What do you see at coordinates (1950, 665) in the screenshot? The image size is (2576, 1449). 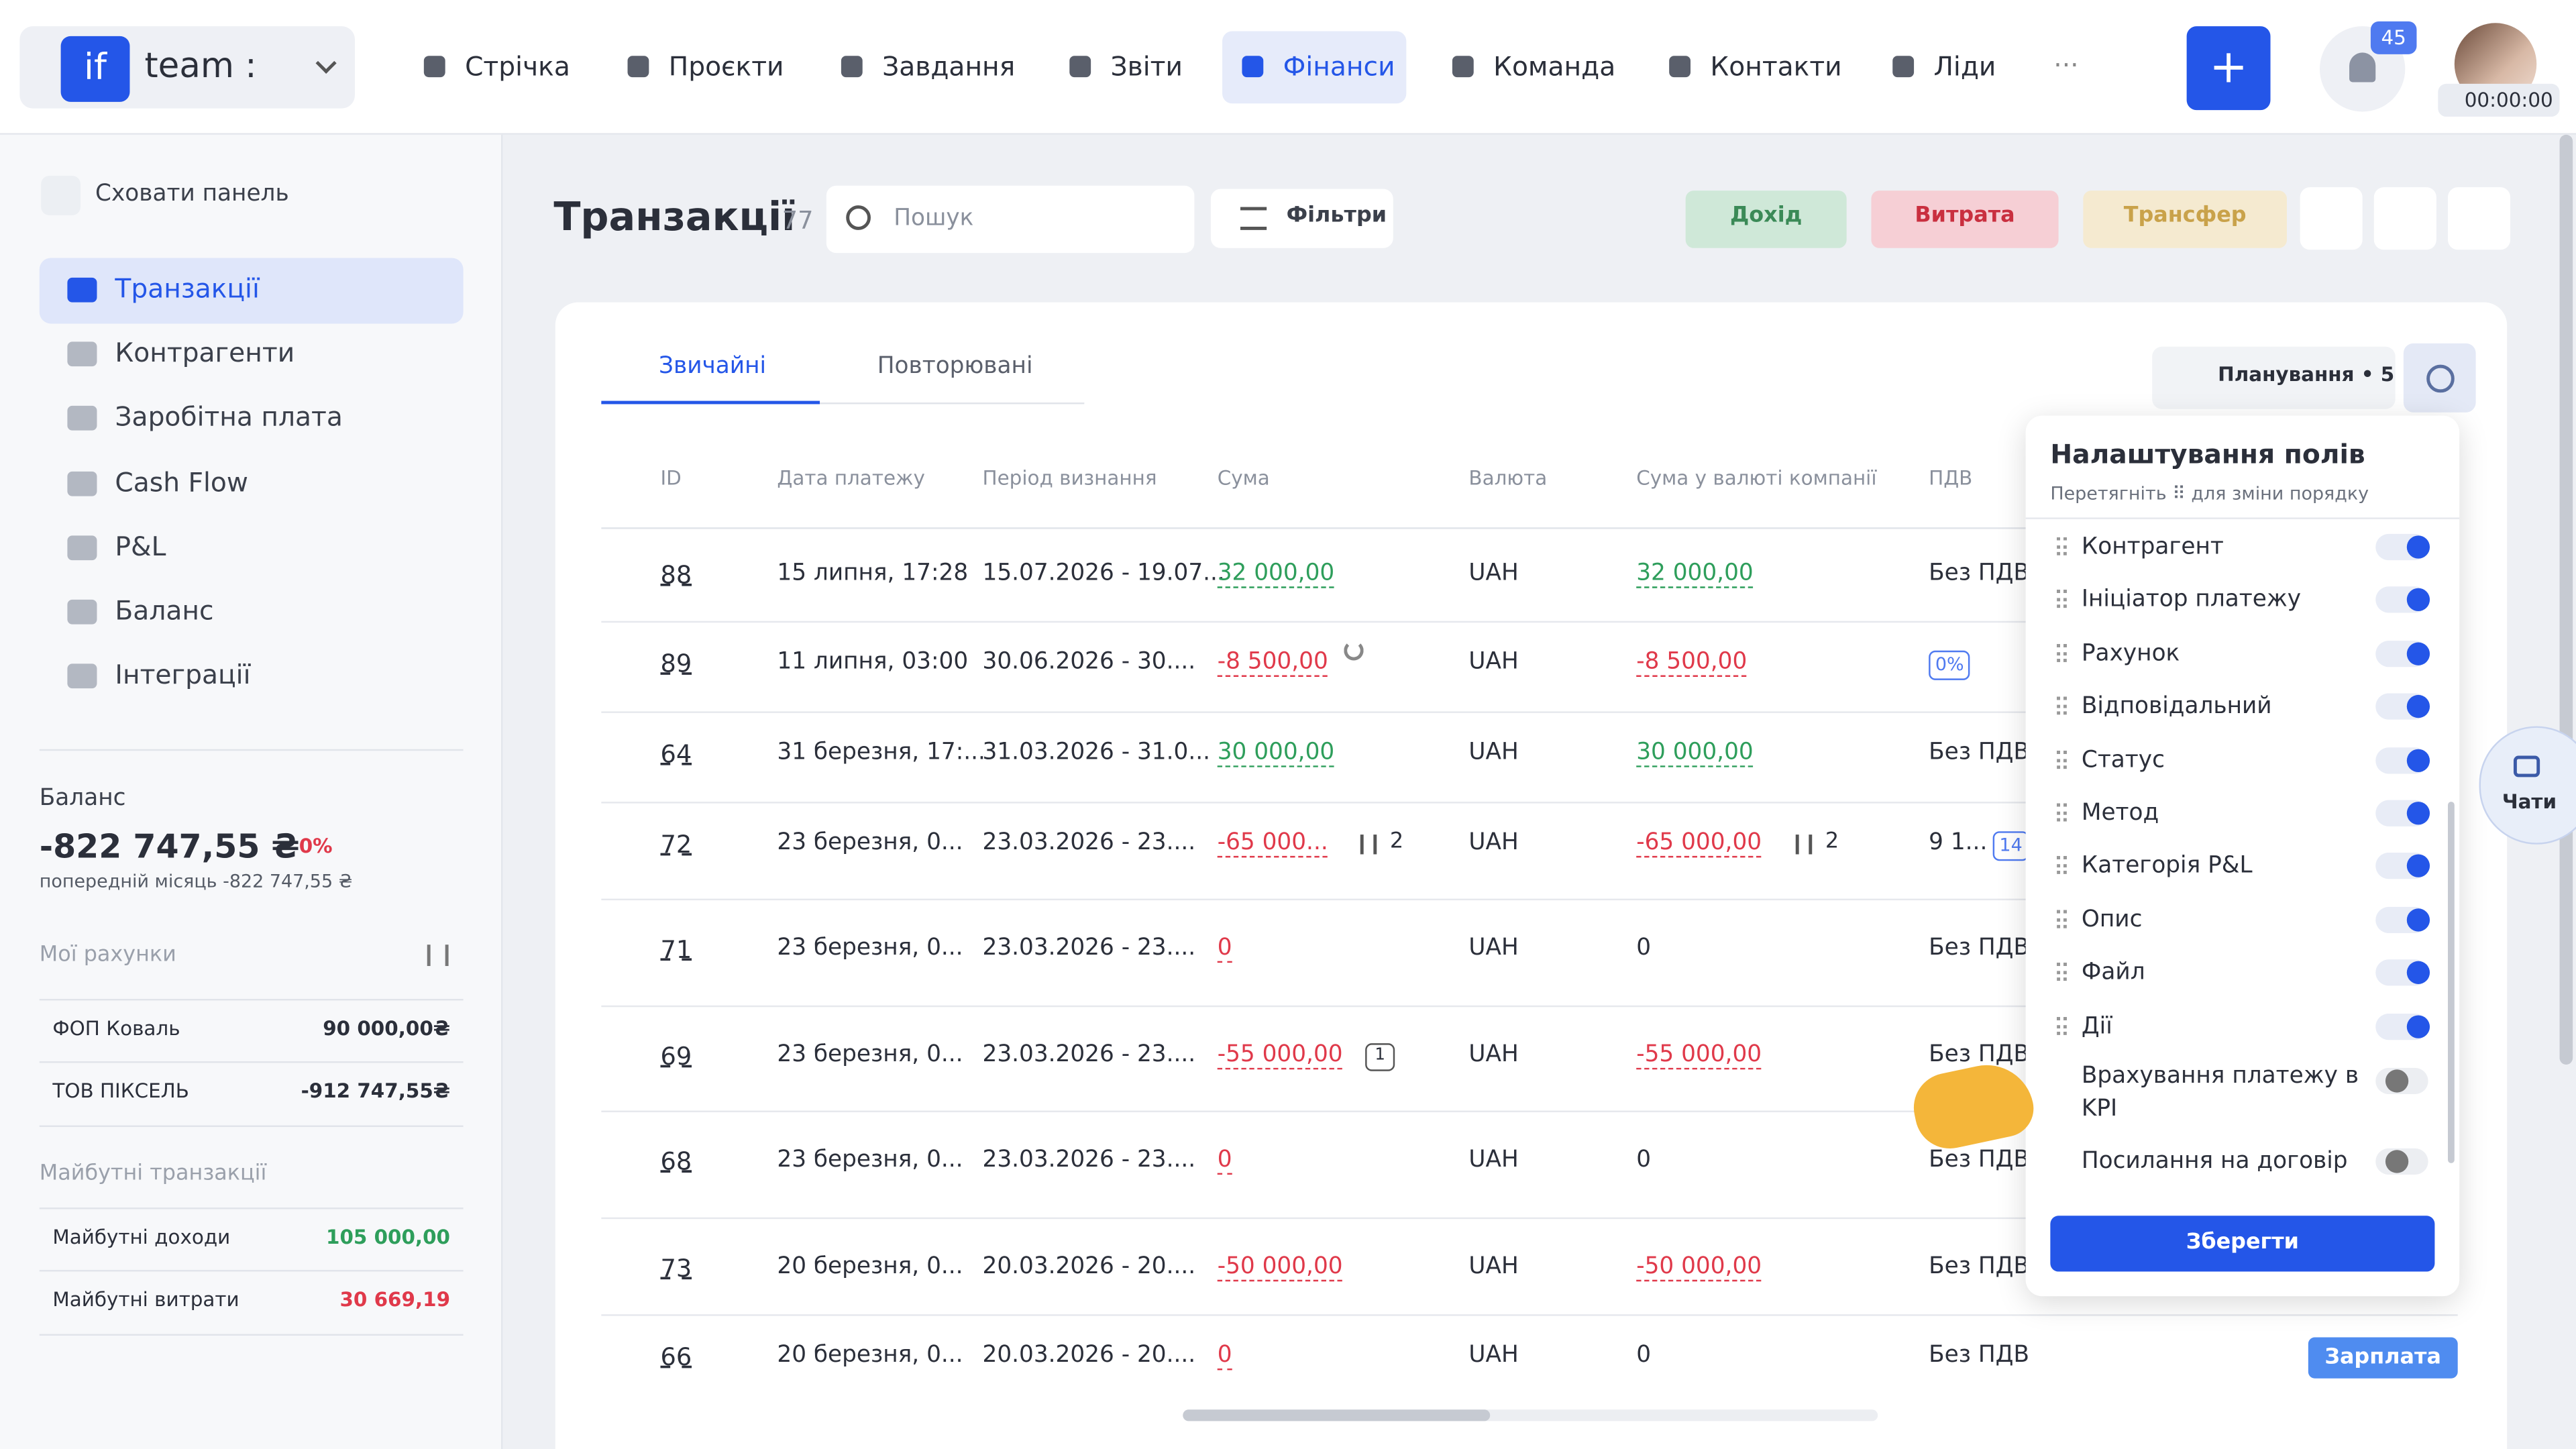 I see `cell-vat: 0%` at bounding box center [1950, 665].